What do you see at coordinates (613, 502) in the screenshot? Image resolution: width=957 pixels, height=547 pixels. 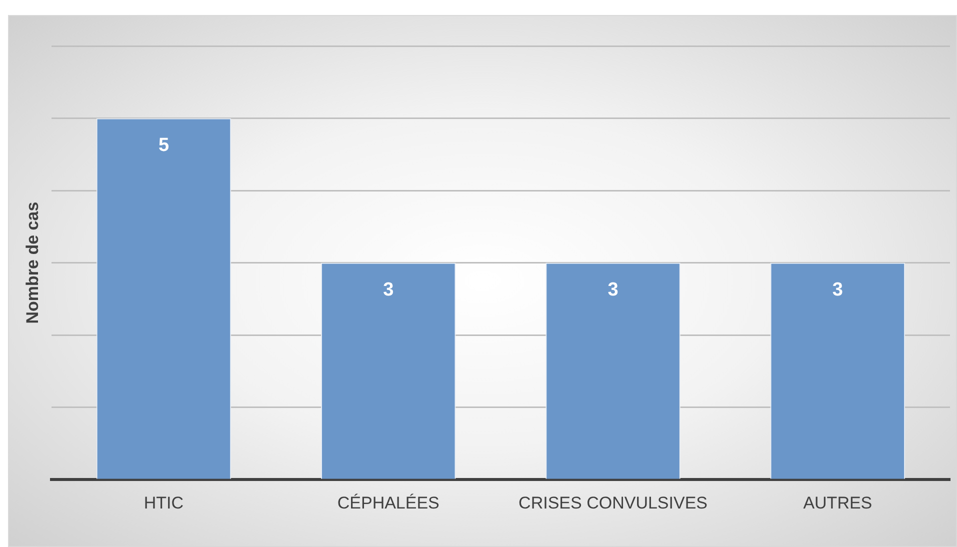 I see `x-tick-label: CRISES CONVULSIVES` at bounding box center [613, 502].